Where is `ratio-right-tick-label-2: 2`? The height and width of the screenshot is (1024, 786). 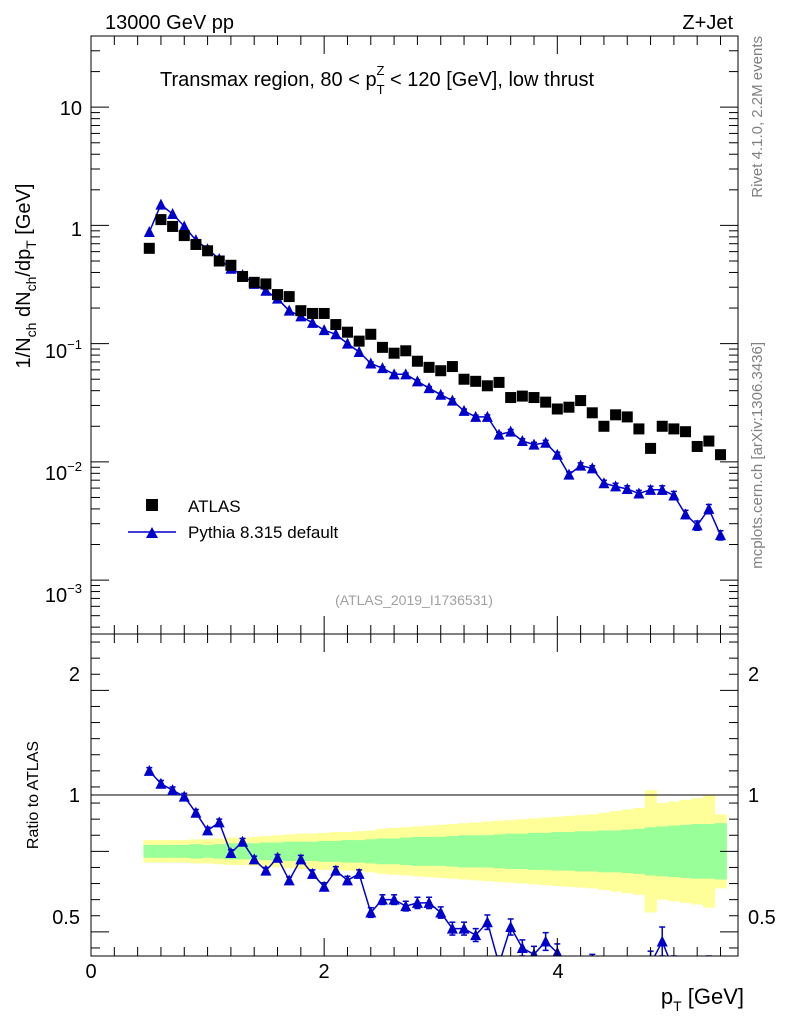
ratio-right-tick-label-2: 2 is located at coordinates (753, 675).